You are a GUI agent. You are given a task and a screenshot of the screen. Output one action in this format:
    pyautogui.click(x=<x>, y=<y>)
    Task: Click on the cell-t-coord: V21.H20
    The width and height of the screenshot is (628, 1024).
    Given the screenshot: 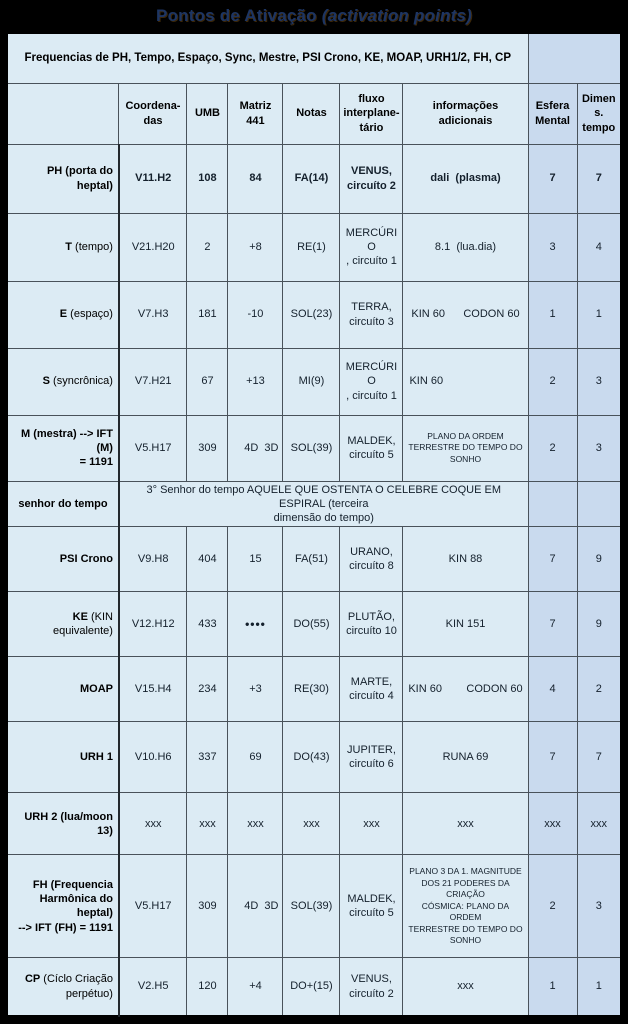 What is the action you would take?
    pyautogui.click(x=153, y=247)
    